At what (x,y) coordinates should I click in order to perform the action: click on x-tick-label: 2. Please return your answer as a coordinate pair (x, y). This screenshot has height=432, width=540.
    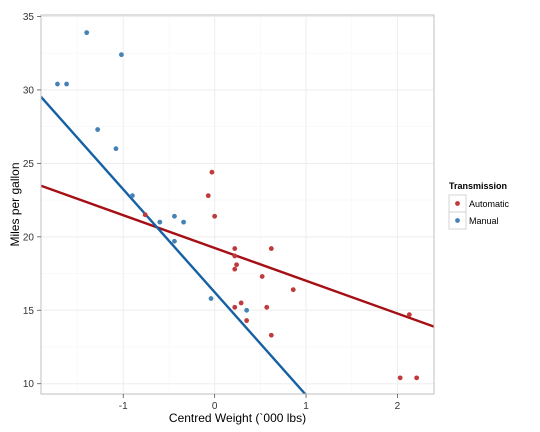
    Looking at the image, I should click on (398, 406).